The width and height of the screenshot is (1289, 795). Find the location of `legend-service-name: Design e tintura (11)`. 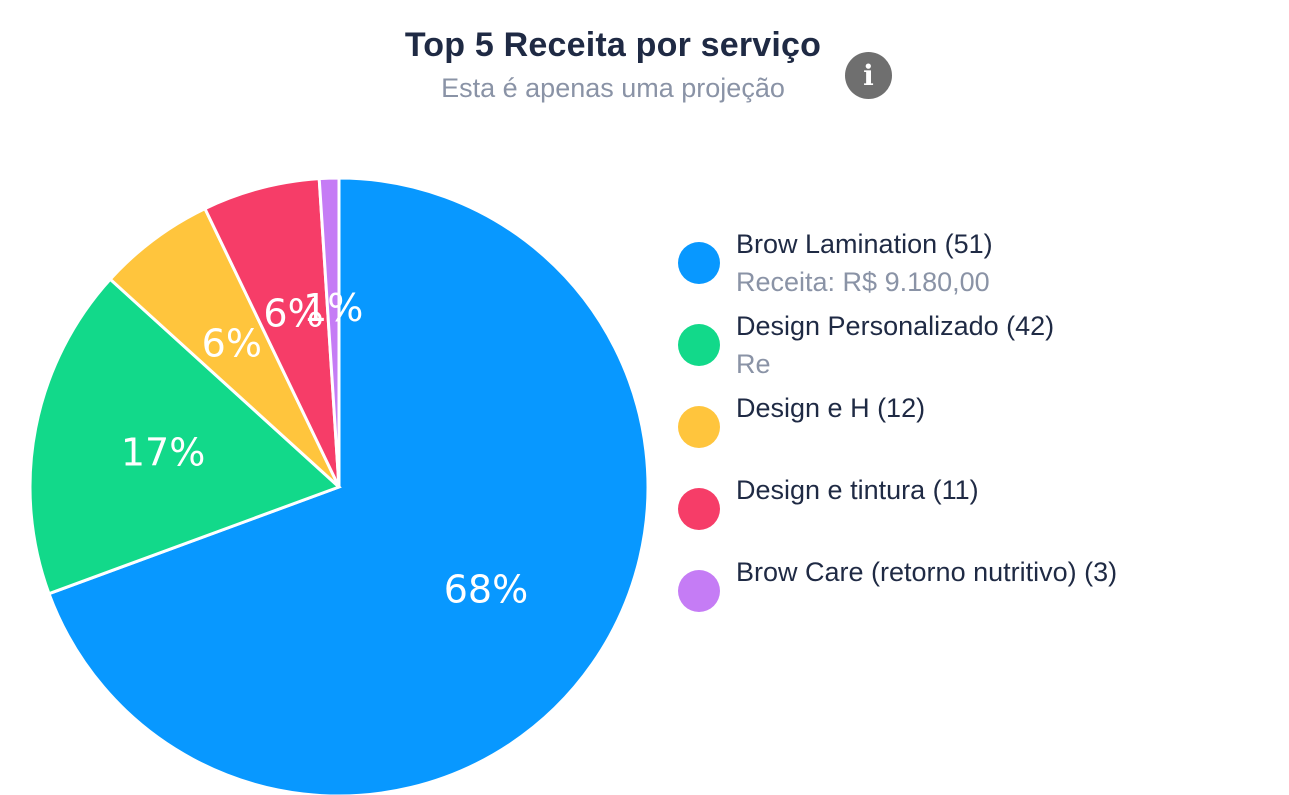

legend-service-name: Design e tintura (11) is located at coordinates (857, 490).